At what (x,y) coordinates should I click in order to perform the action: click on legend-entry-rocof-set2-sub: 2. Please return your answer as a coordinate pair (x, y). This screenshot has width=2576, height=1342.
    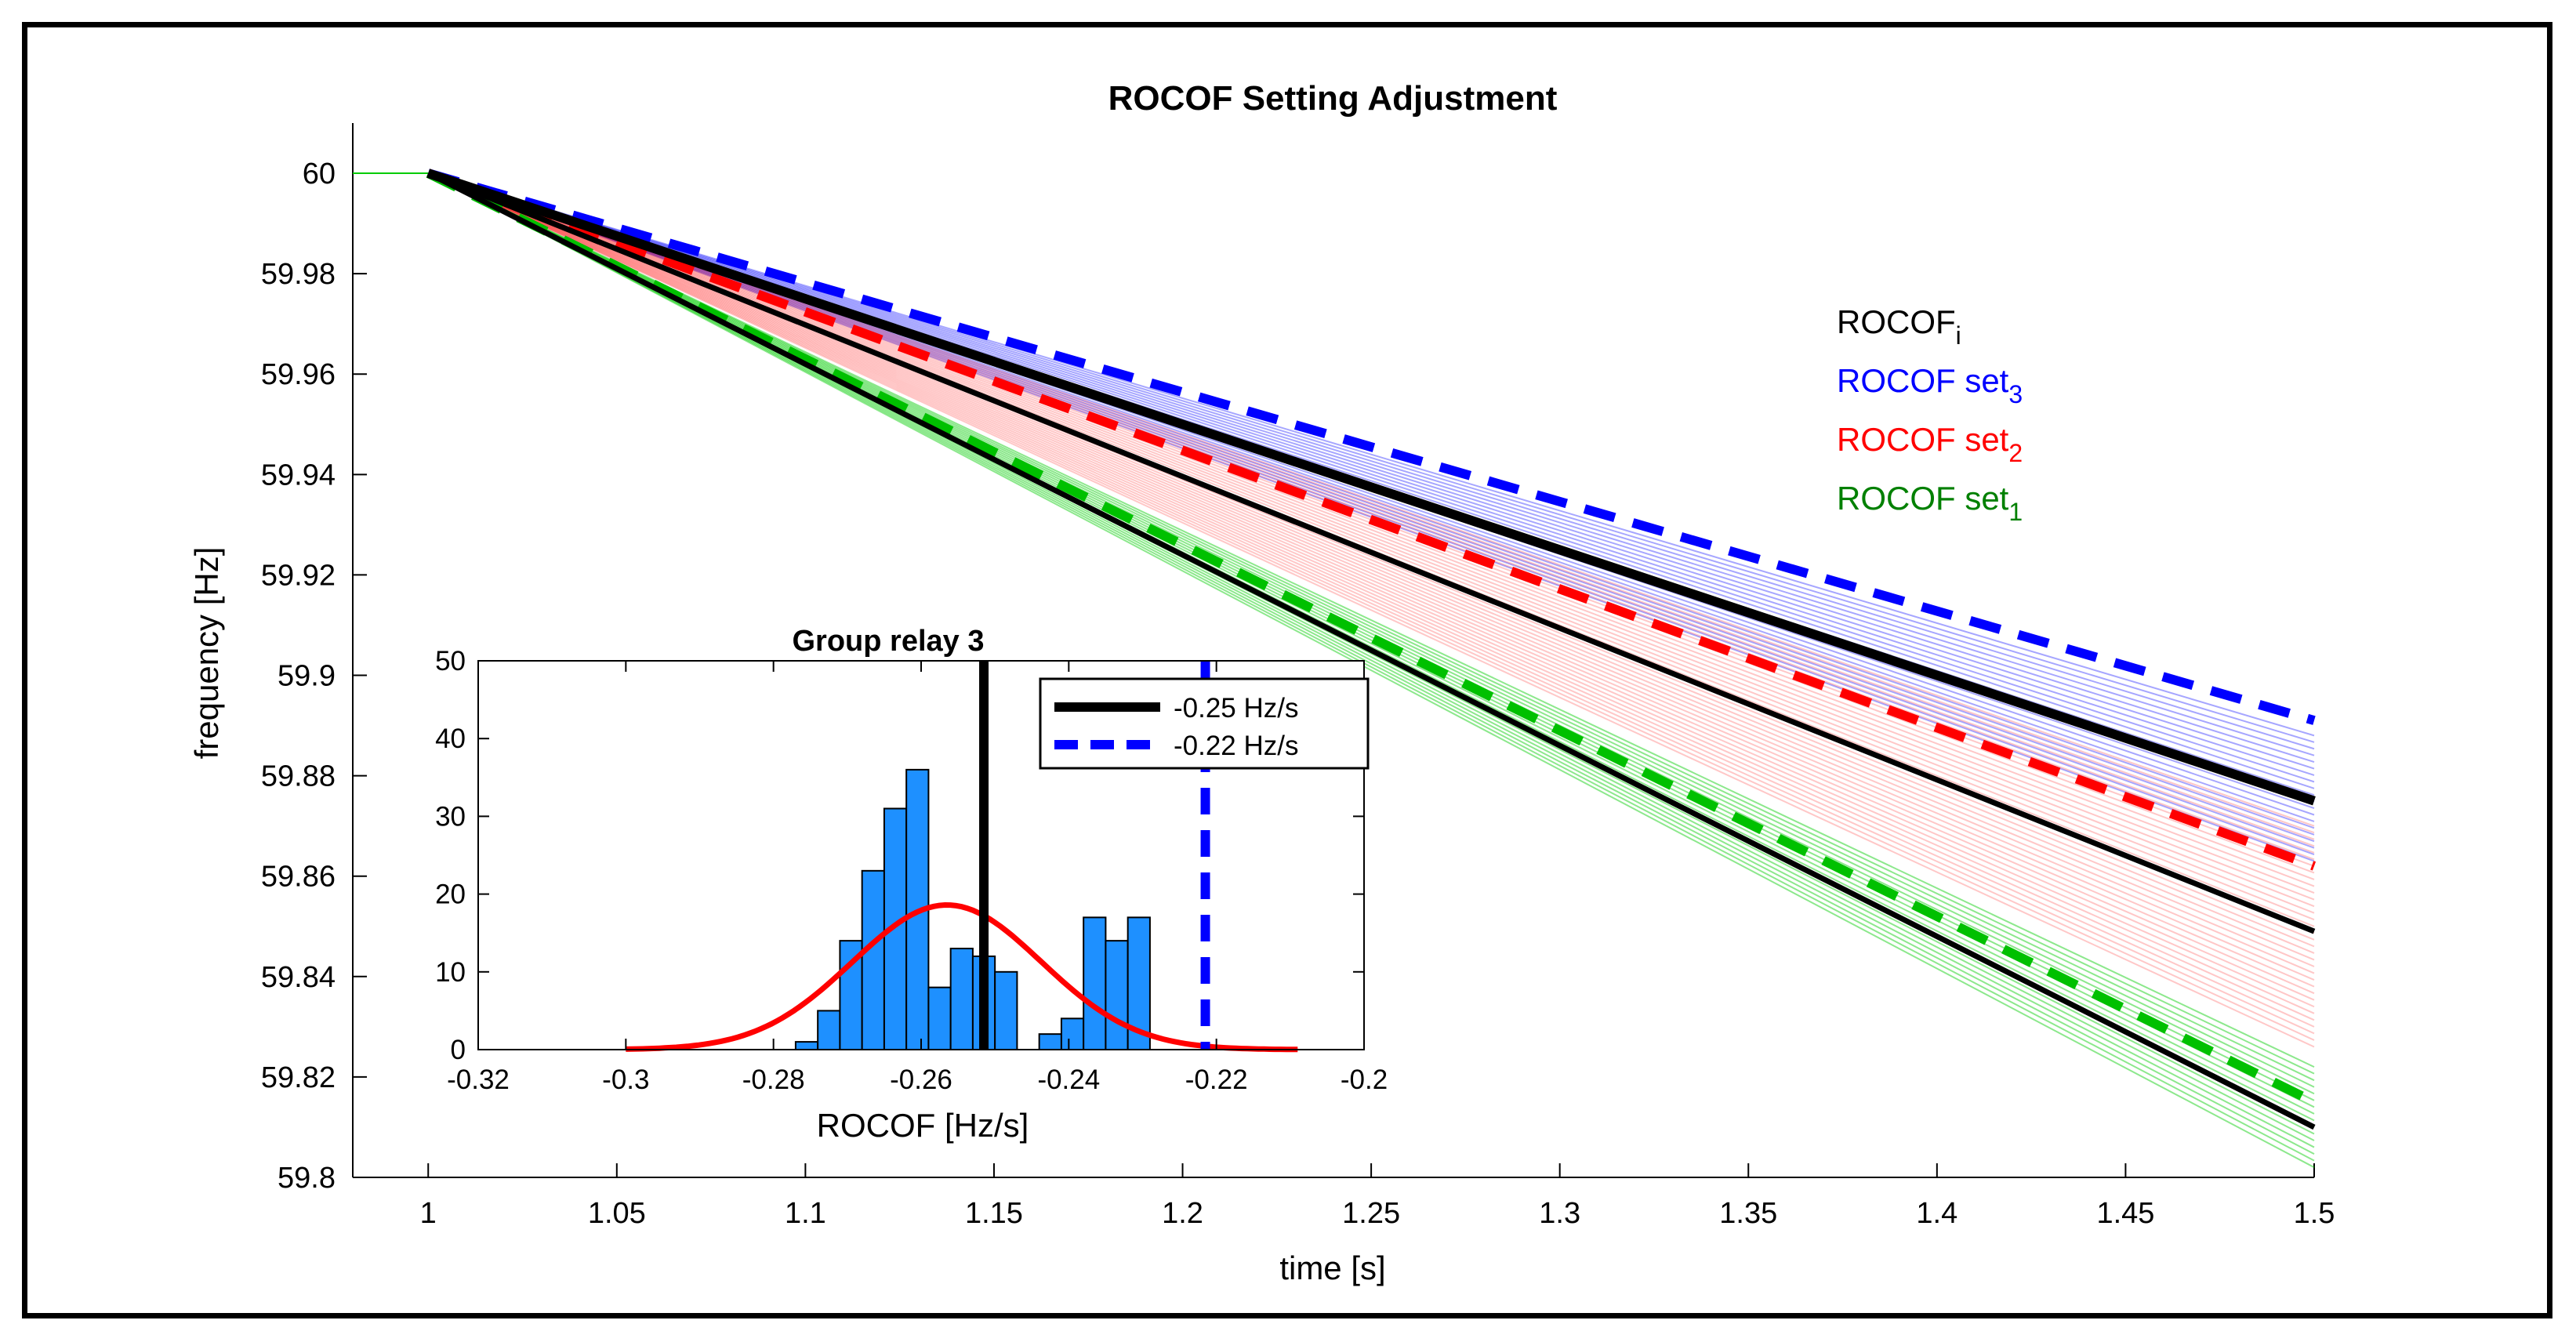
    Looking at the image, I should click on (2016, 453).